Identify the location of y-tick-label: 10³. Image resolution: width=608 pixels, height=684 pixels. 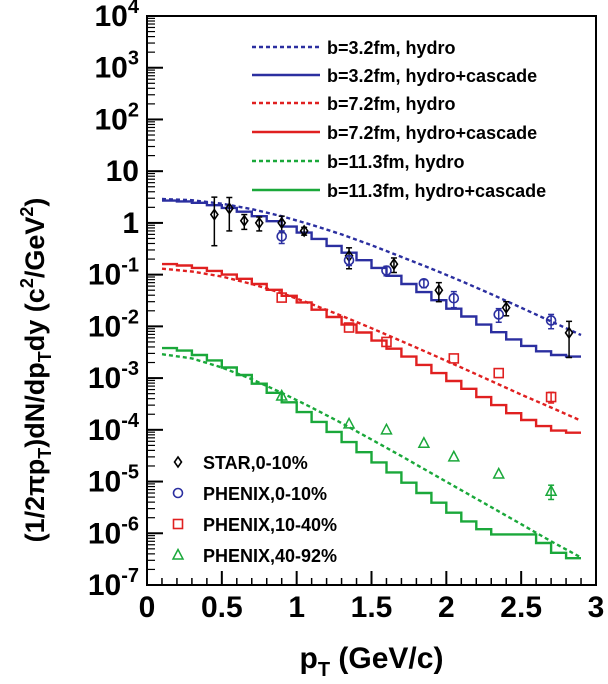
(117, 66).